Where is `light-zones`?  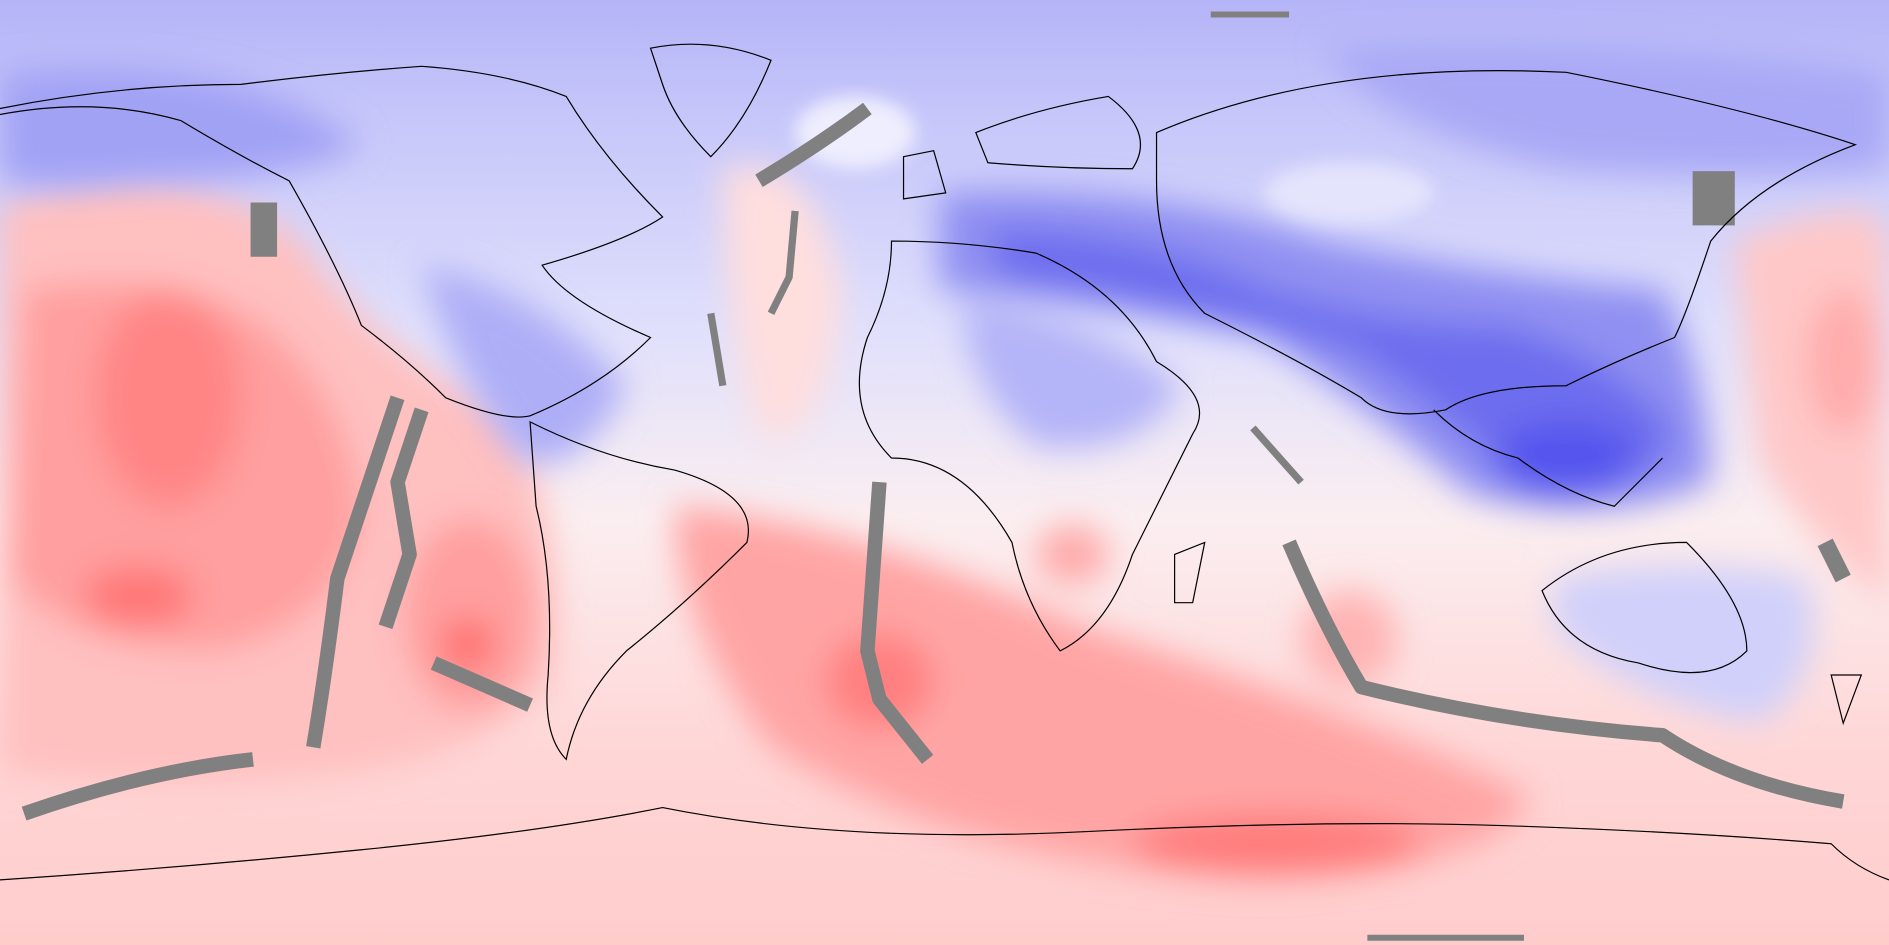
light-zones is located at coordinates (1114, 159).